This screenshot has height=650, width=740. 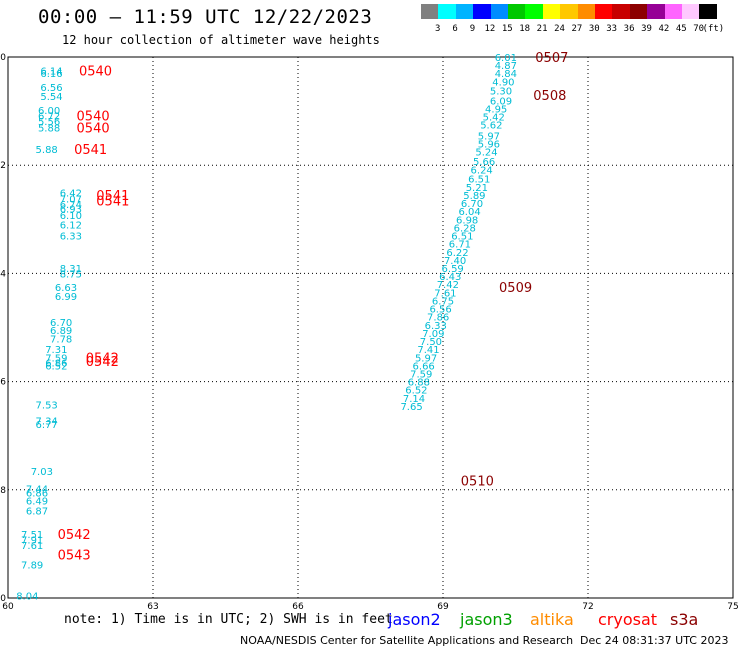 I want to click on x-tick-label: 72, so click(x=587, y=607).